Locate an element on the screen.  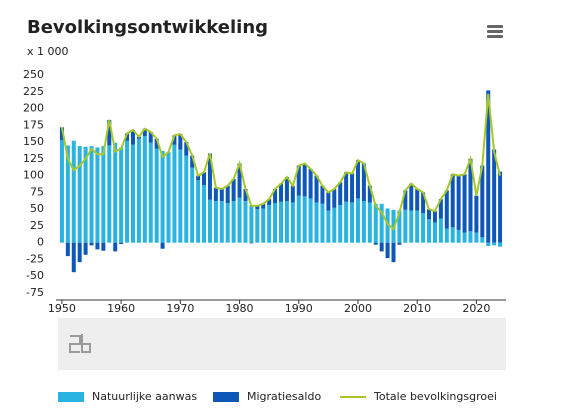
menu-button is located at coordinates (495, 31).